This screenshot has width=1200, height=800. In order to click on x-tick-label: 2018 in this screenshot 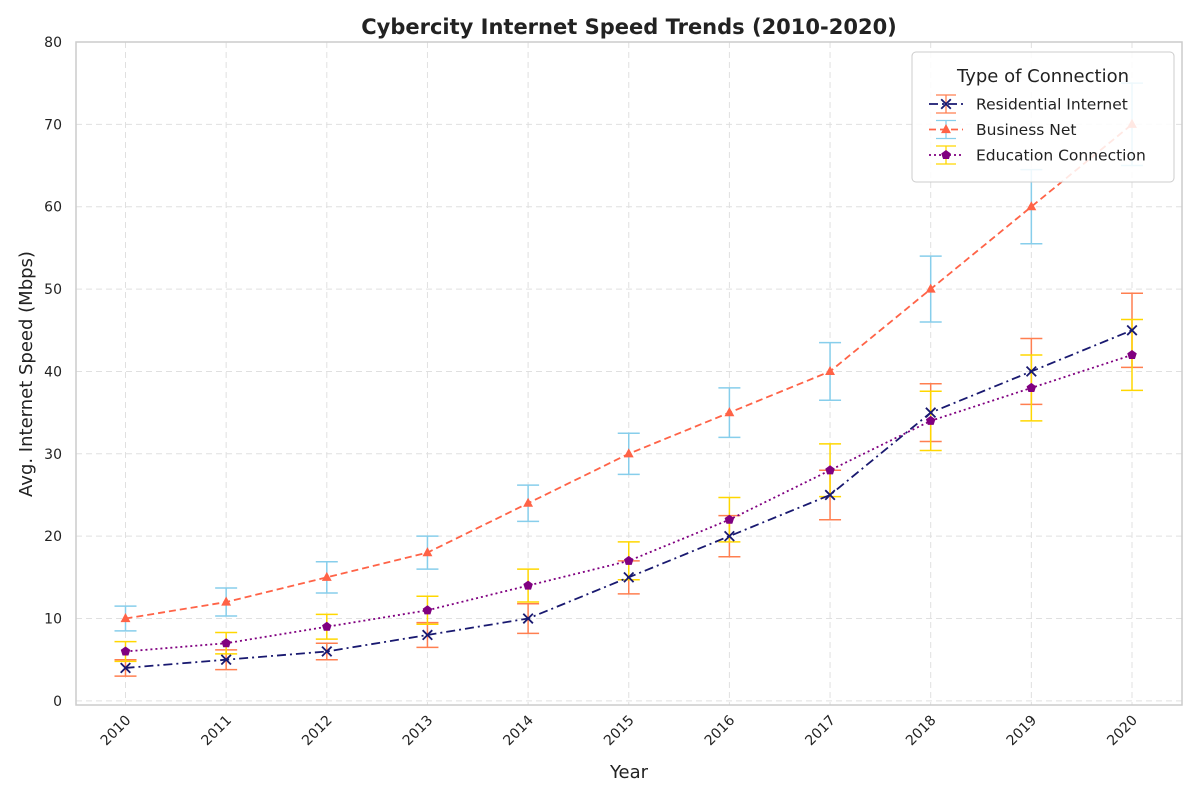, I will do `click(921, 731)`.